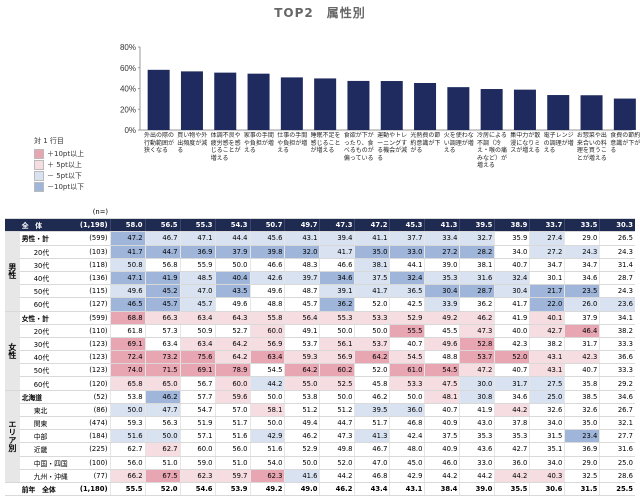 This screenshot has height=496, width=640. Describe the element at coordinates (39, 164) in the screenshot. I see `legend-swatch` at that location.